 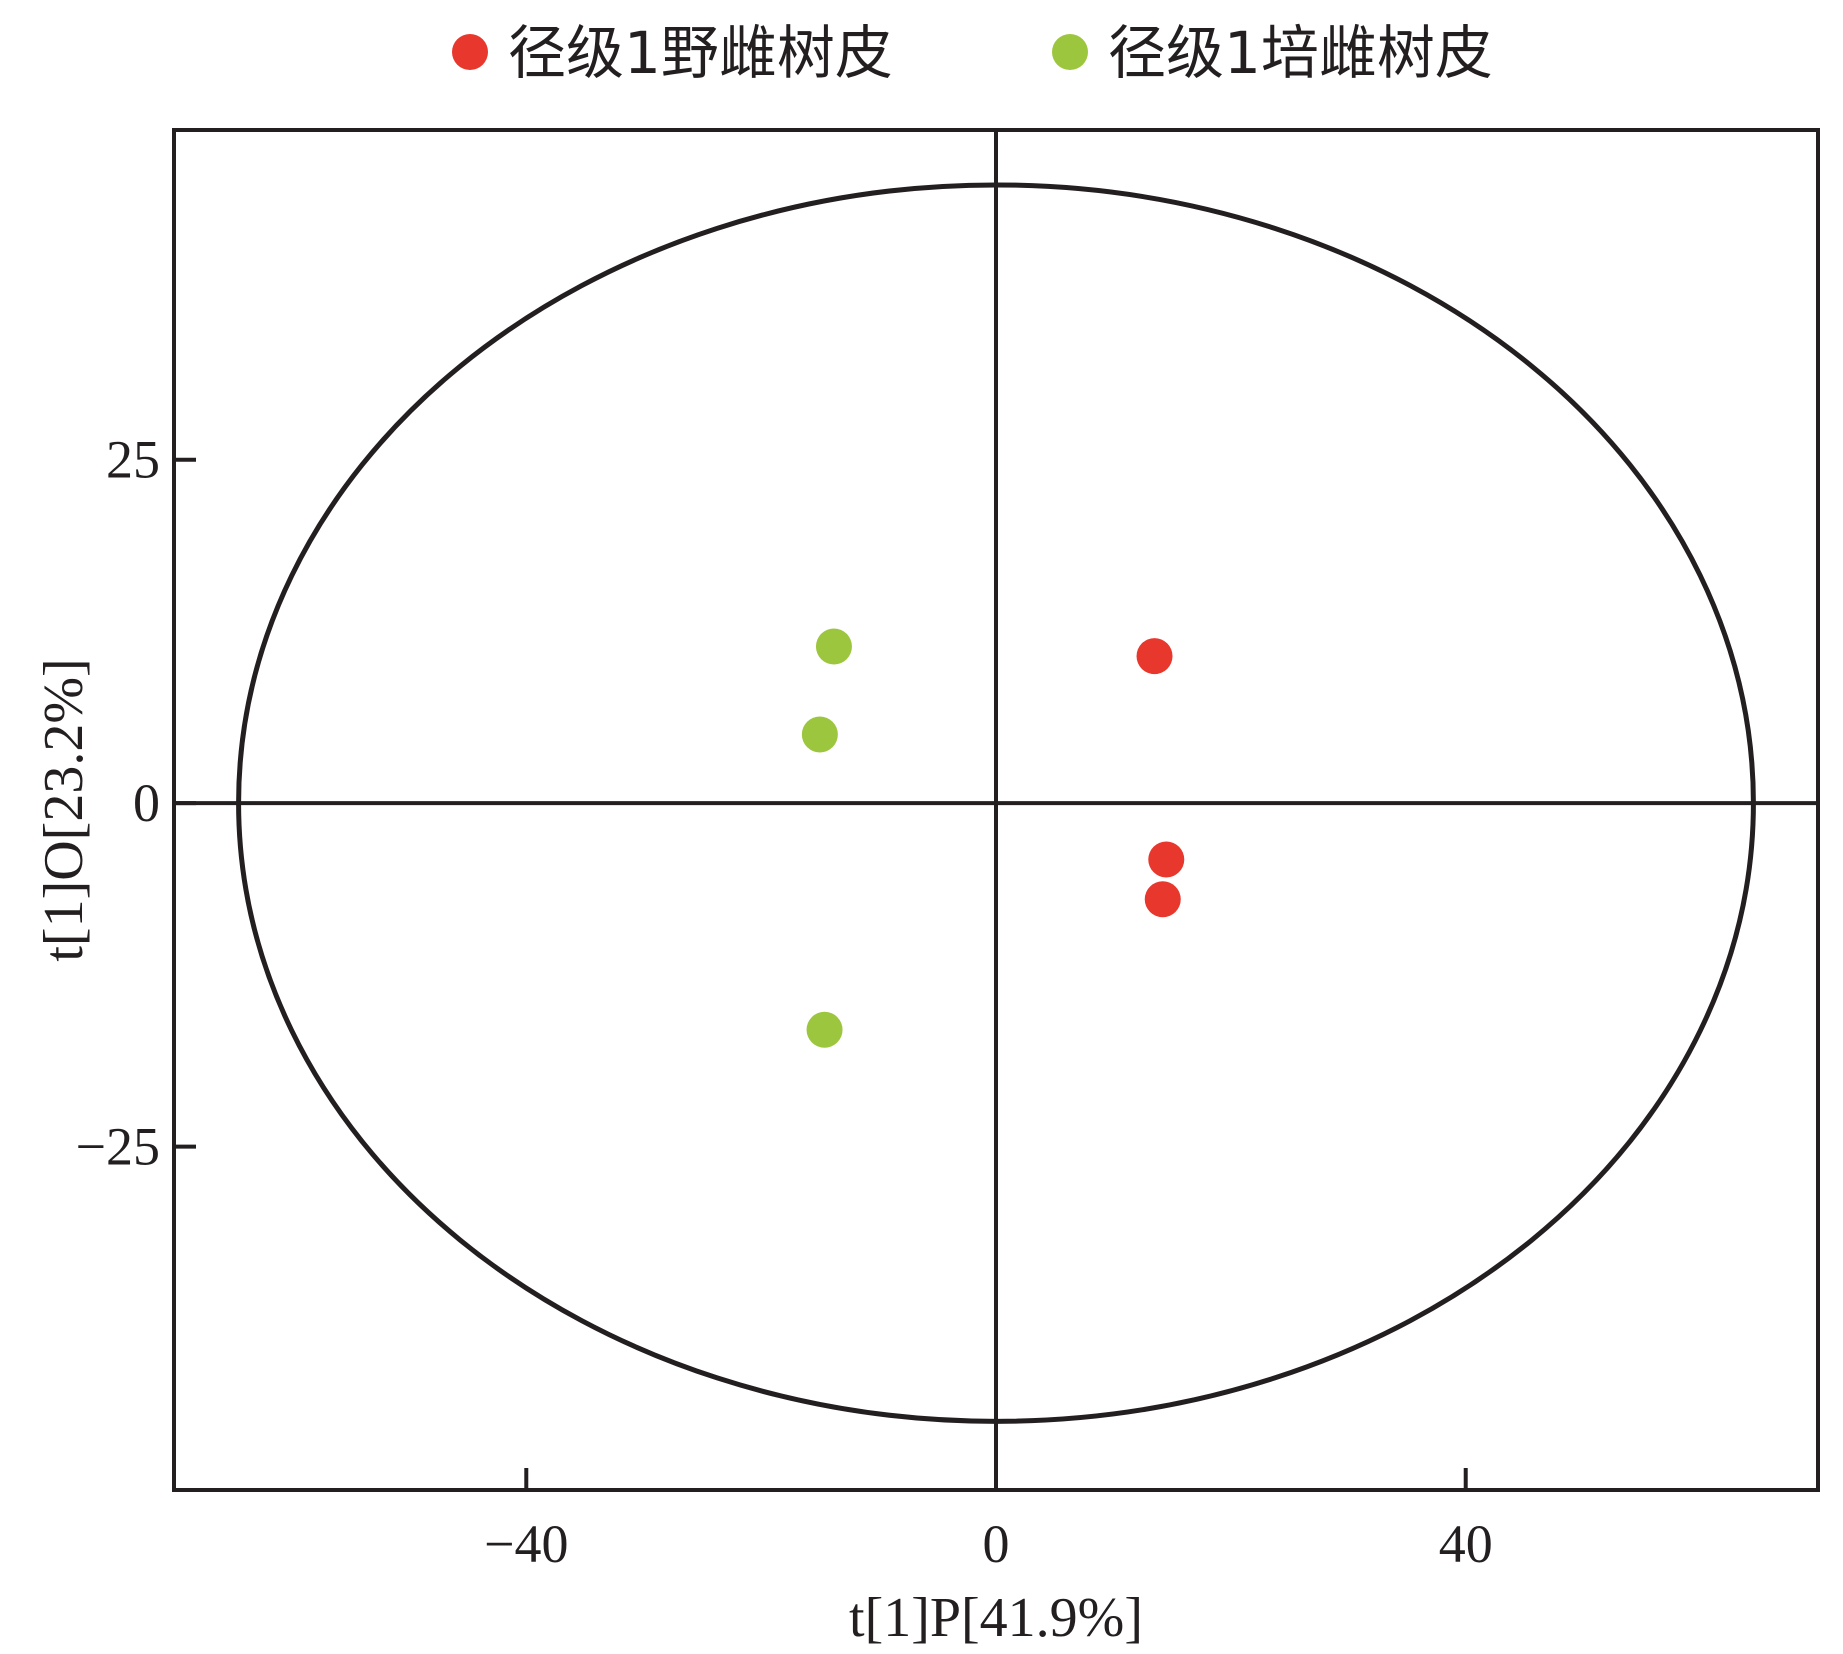 What do you see at coordinates (996, 1544) in the screenshot?
I see `x-tick-label: 0` at bounding box center [996, 1544].